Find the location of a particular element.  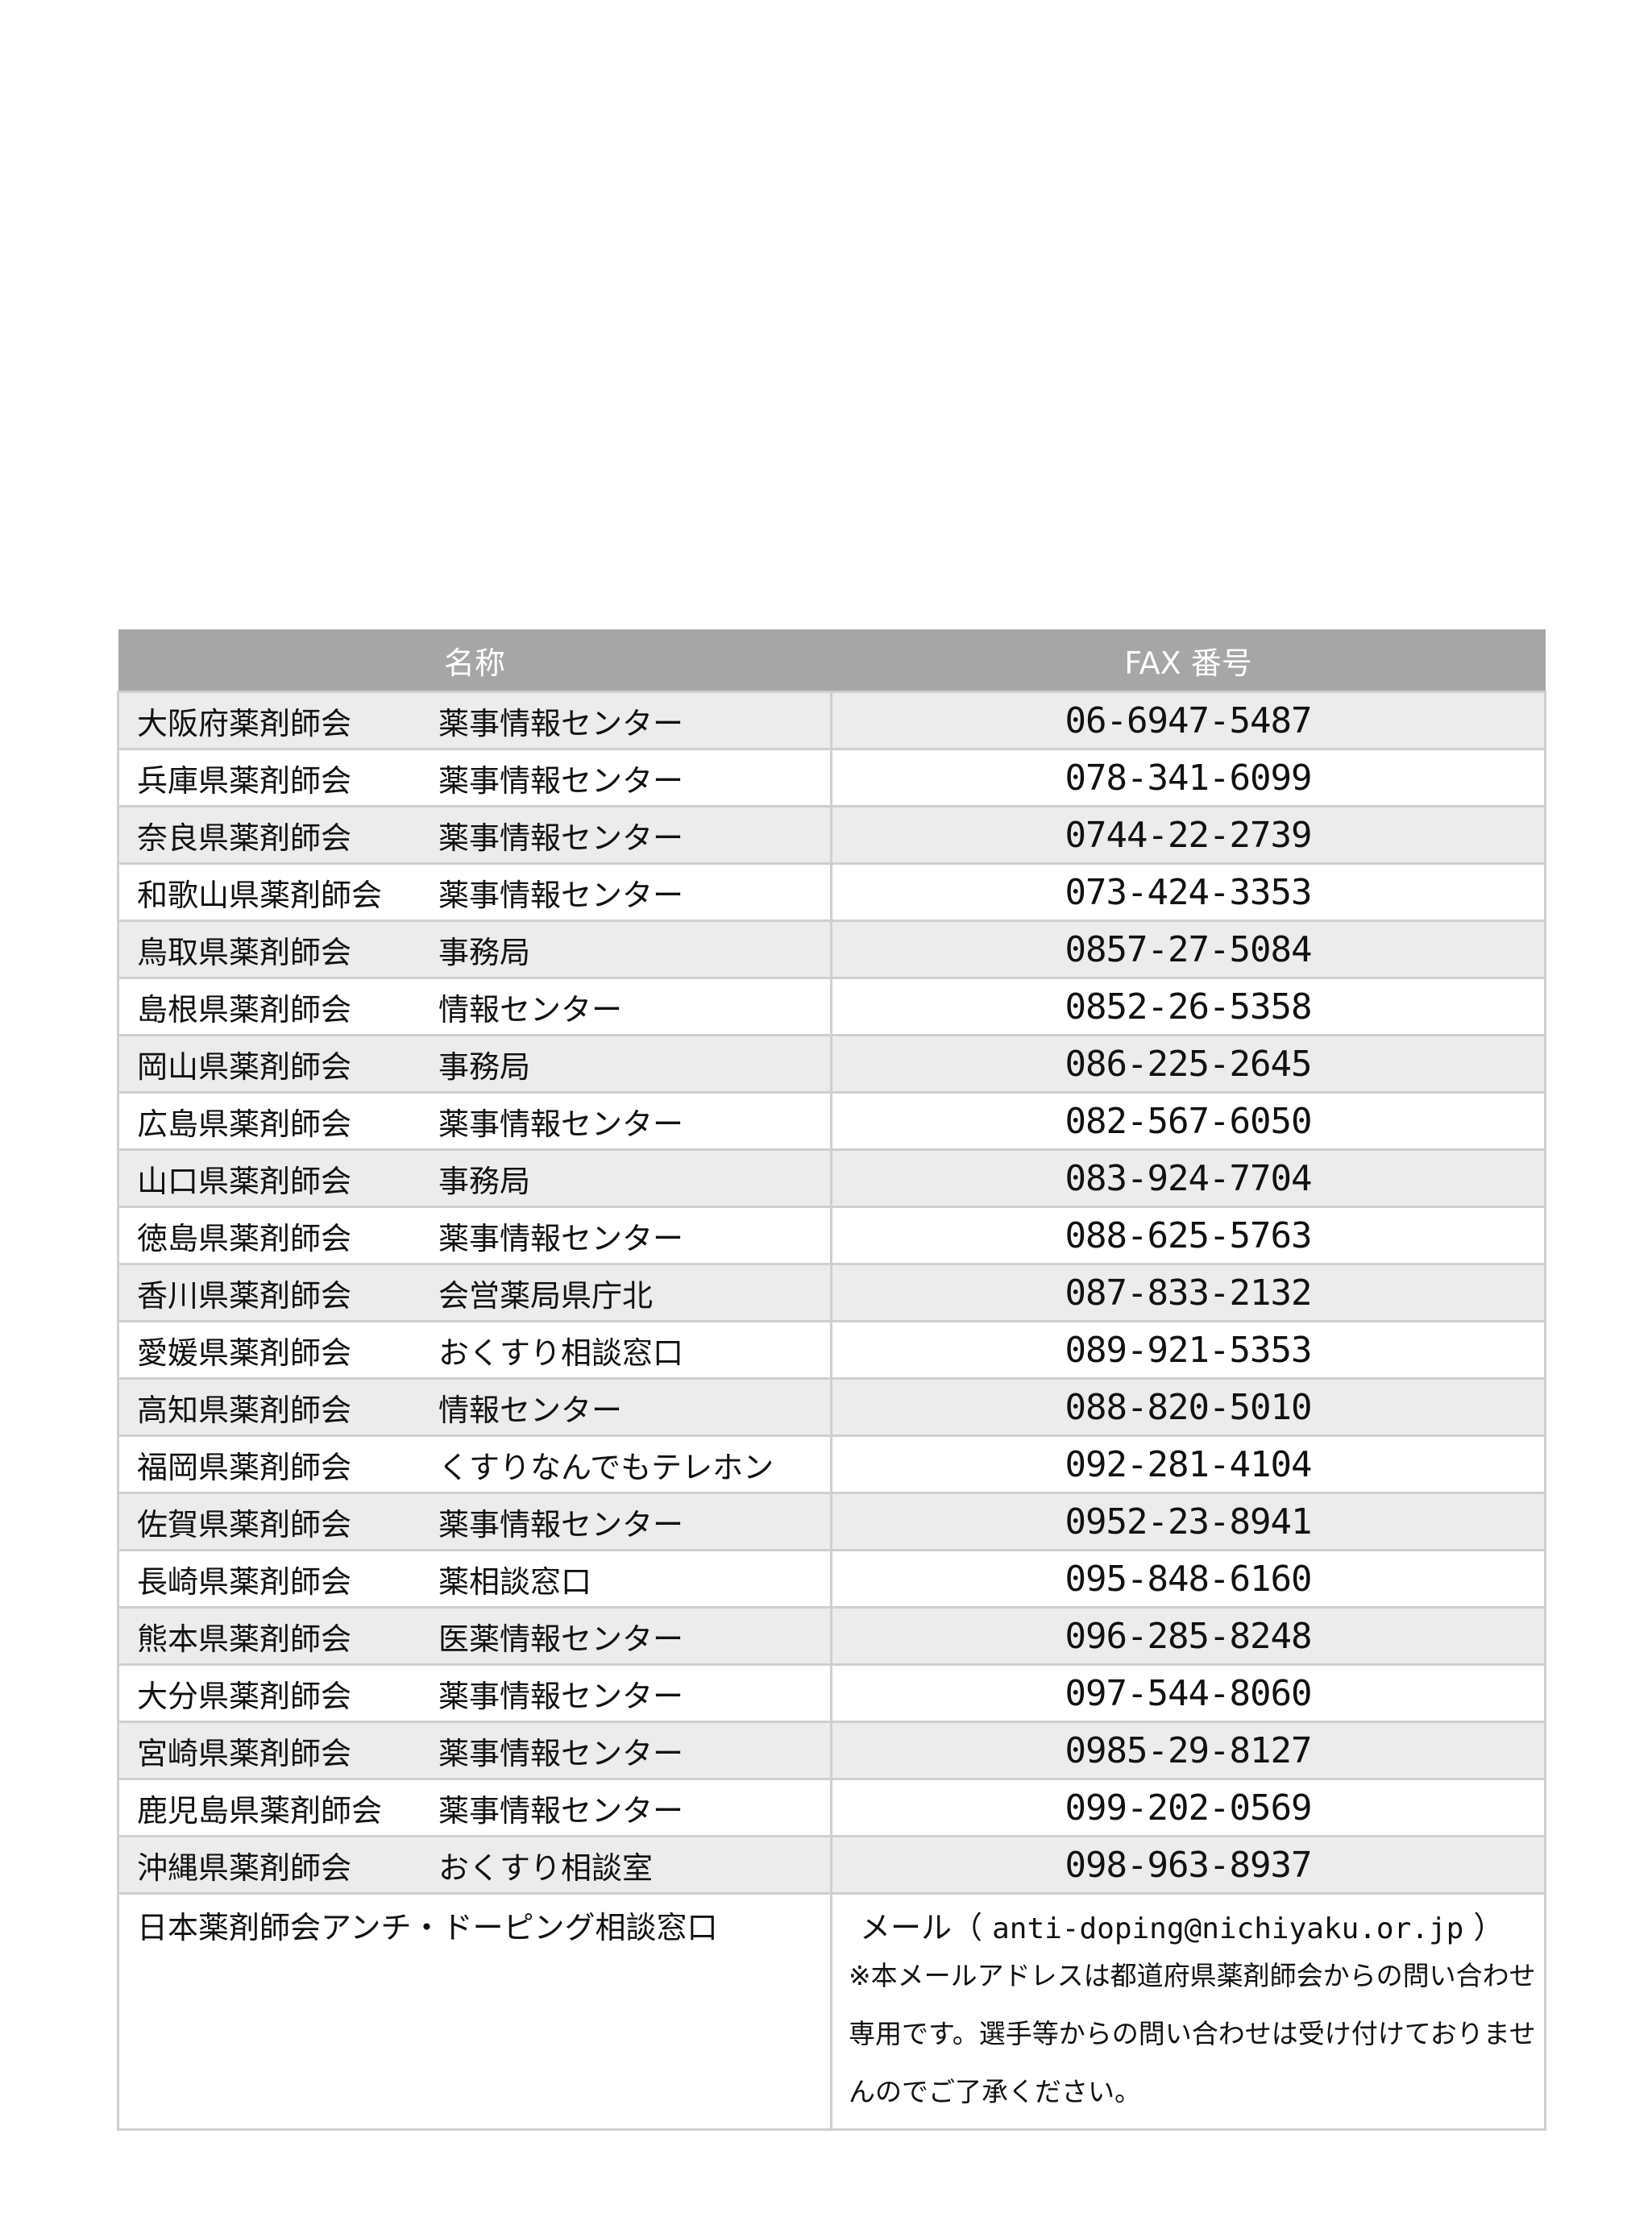

name-cell: 香川県薬剤師会 会営薬局県庁北 is located at coordinates (475, 1292).